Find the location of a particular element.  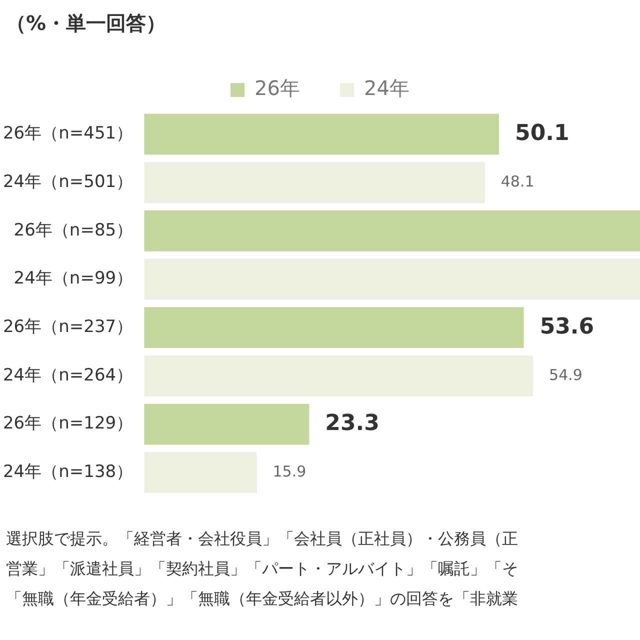

y-tick-label: 24年（n=501） is located at coordinates (68, 182).